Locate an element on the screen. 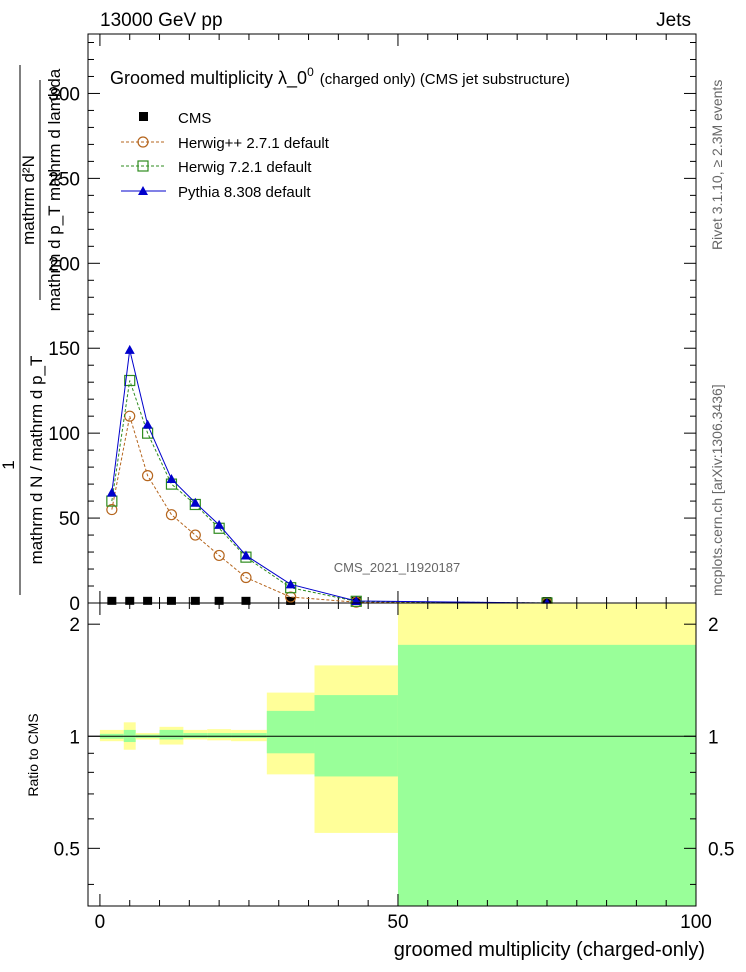 The image size is (746, 972). legend-label-pythia: Pythia 8.308 default is located at coordinates (244, 192).